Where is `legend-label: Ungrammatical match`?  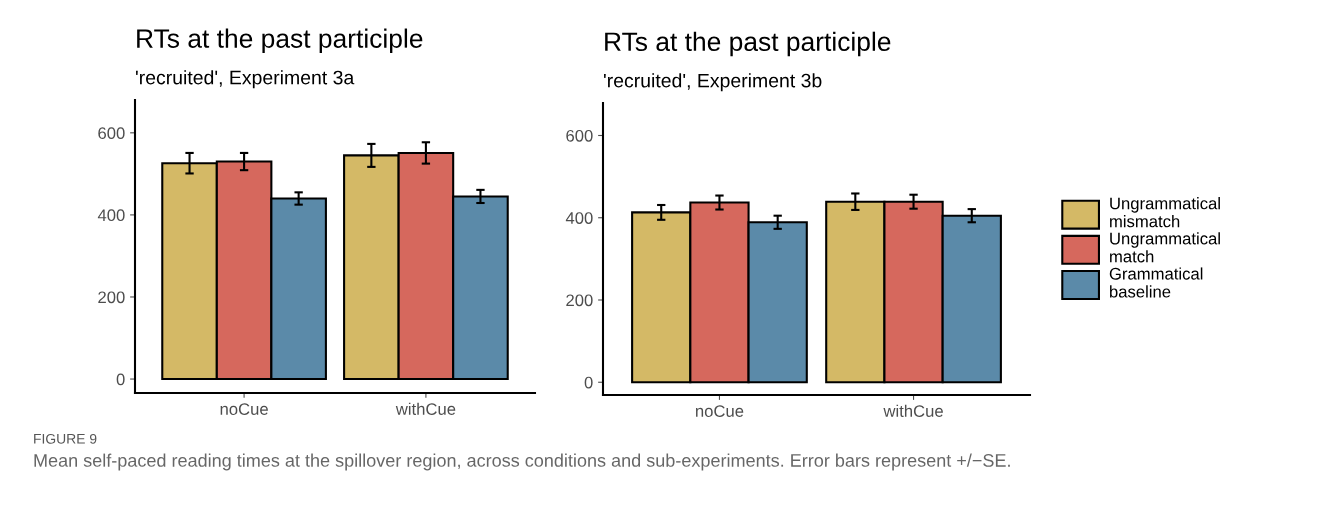 legend-label: Ungrammatical match is located at coordinates (1165, 247).